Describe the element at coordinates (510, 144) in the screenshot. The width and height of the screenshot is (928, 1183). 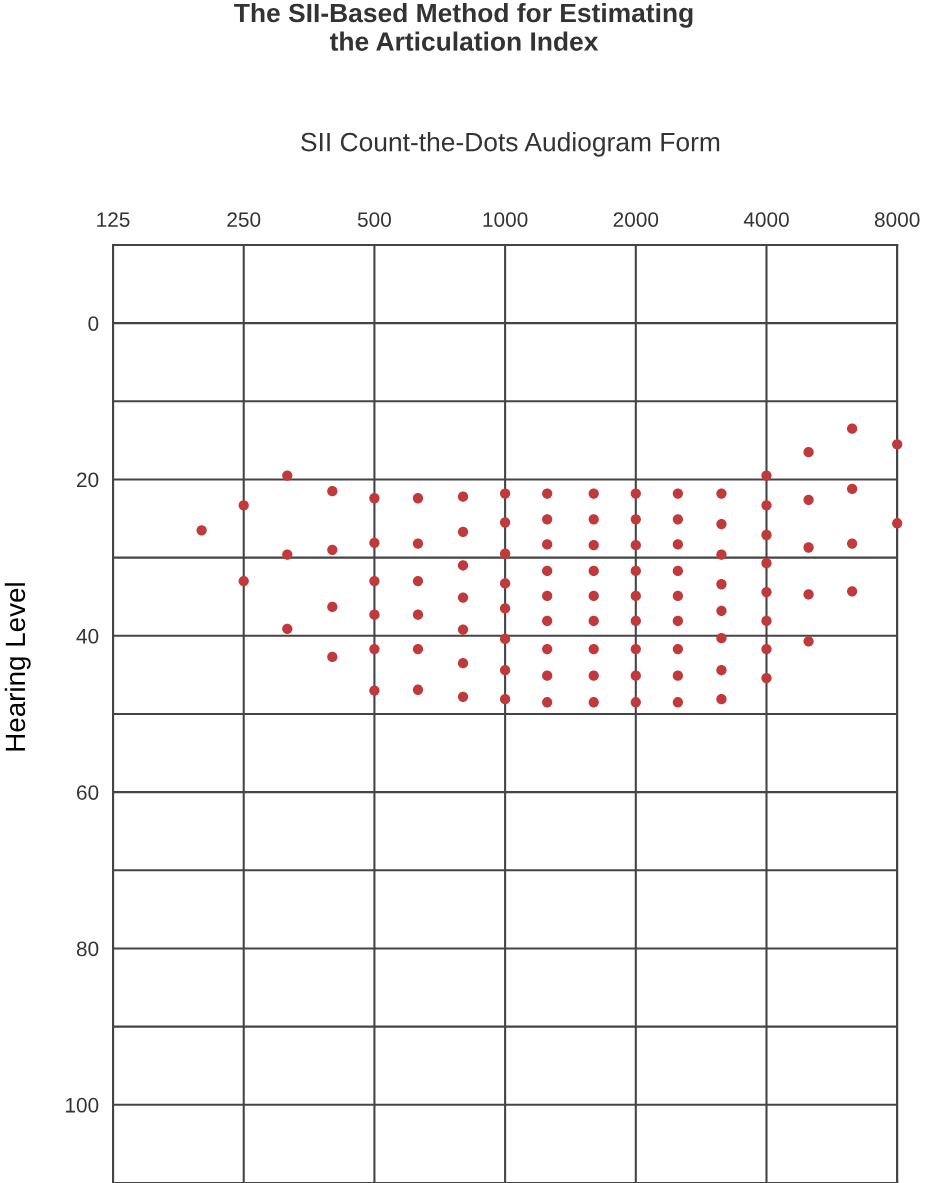
I see `chart-subtitle: SII Count-the-Dots Audiogram Form` at that location.